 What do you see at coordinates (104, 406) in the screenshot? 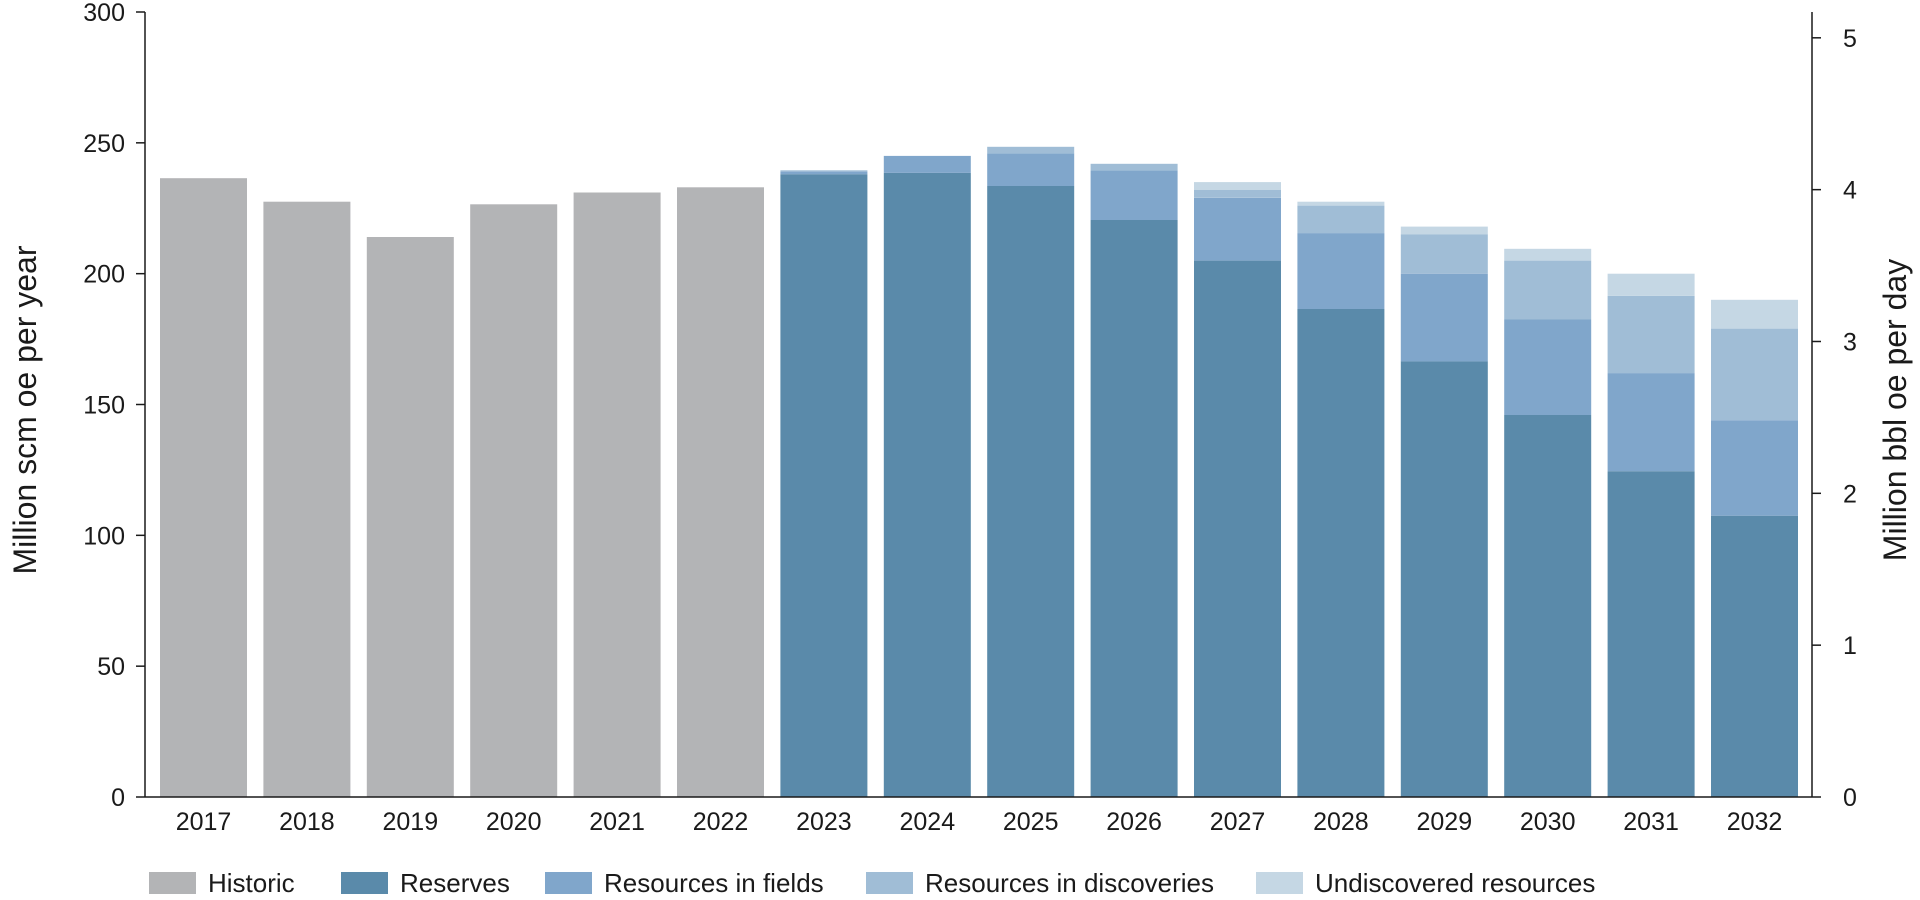
I see `left-tick-label: 150` at bounding box center [104, 406].